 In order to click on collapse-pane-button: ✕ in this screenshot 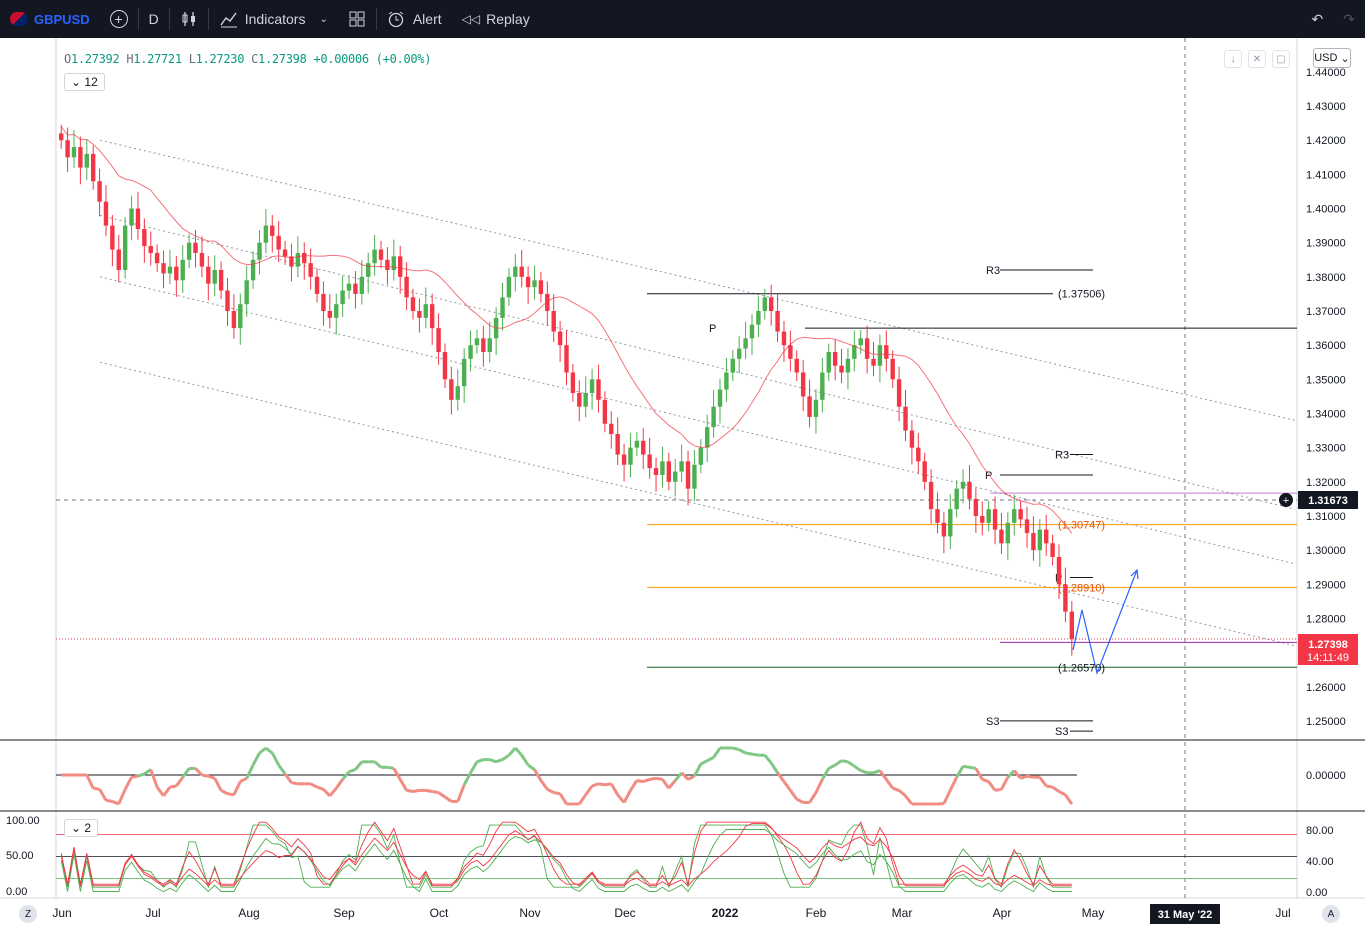, I will do `click(1257, 59)`.